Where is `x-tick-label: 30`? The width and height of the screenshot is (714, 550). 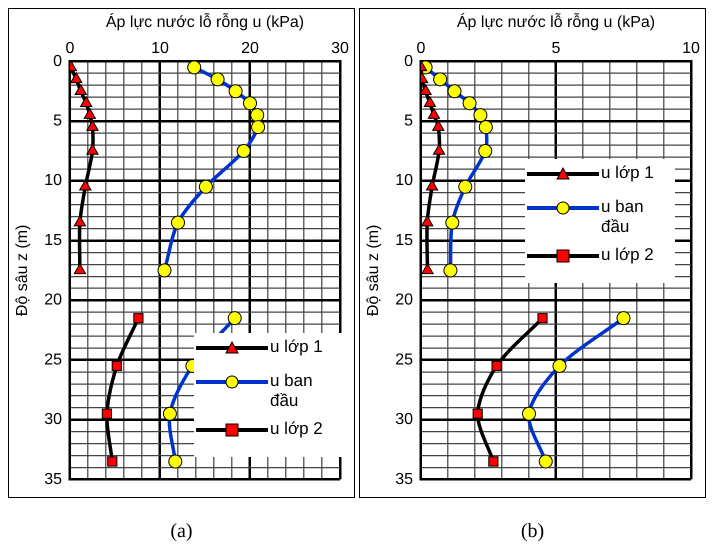 x-tick-label: 30 is located at coordinates (340, 49).